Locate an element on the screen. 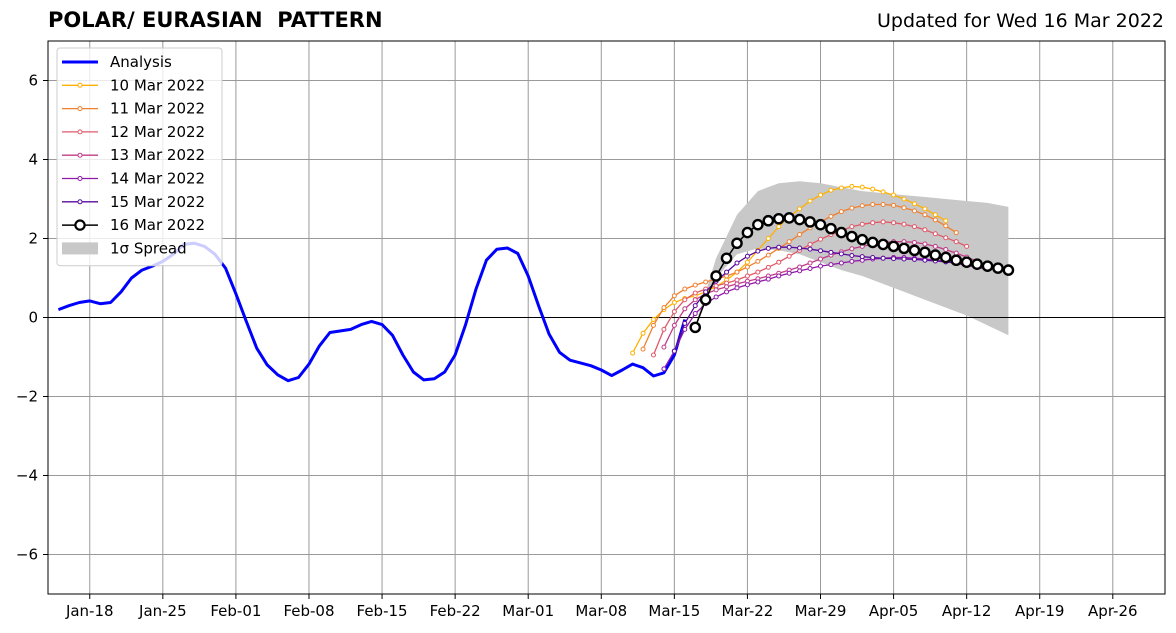 This screenshot has height=633, width=1176. legend-item: 16 Mar 2022 is located at coordinates (133, 225).